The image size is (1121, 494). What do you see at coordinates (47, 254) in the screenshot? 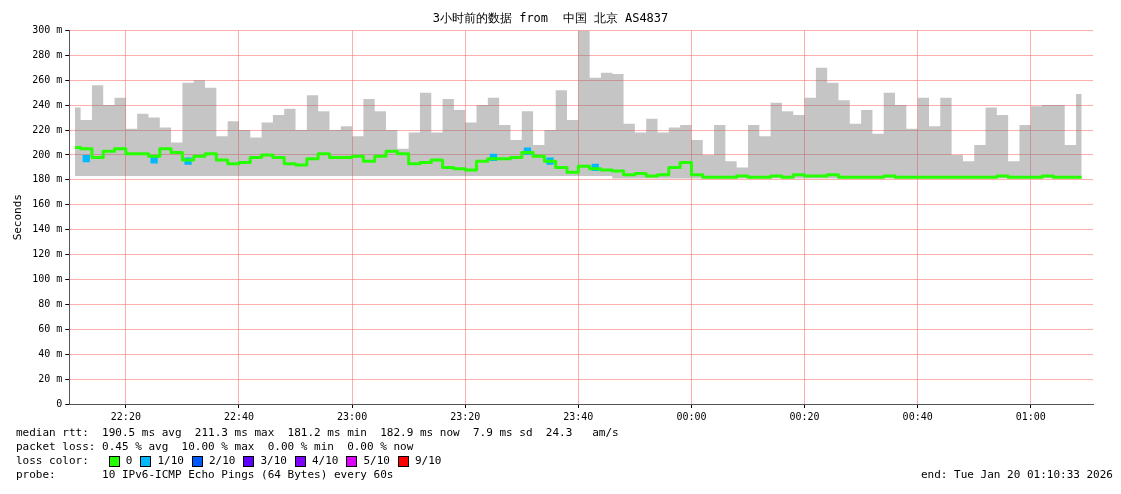
I see `y-tick-label: 120 m` at bounding box center [47, 254].